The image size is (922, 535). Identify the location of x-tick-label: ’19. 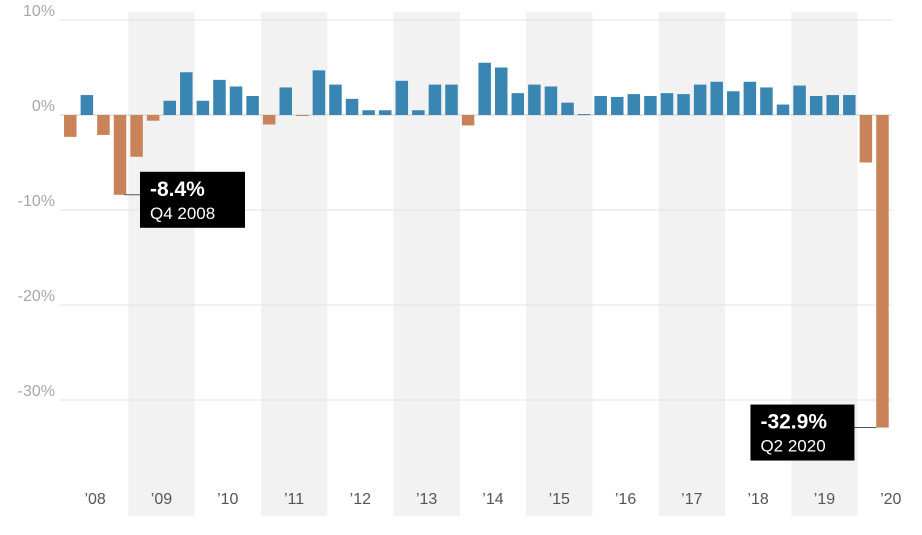
(824, 499).